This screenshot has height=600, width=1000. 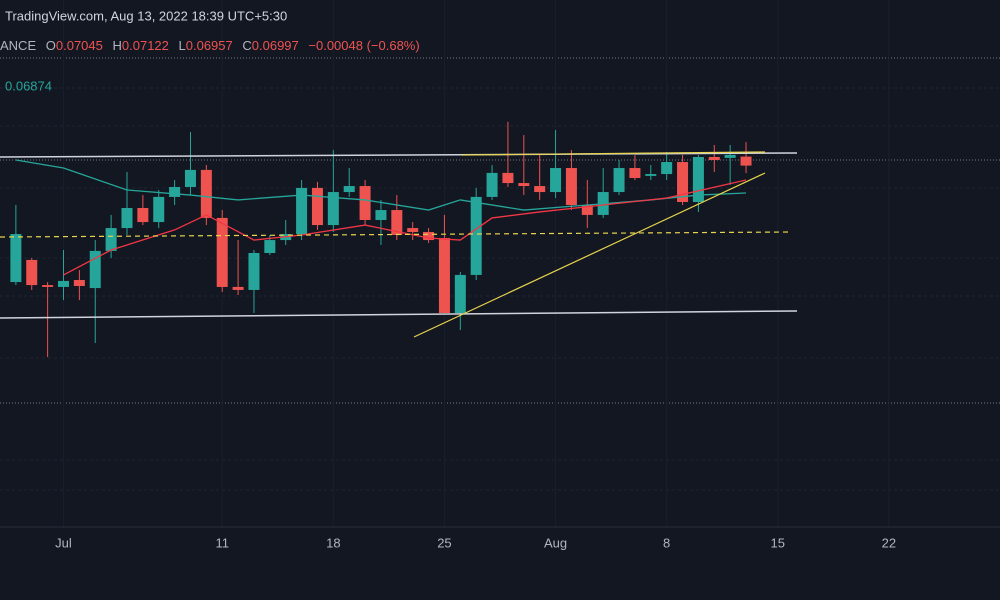 What do you see at coordinates (363, 45) in the screenshot?
I see `change: −0.00048 (−0.68%)` at bounding box center [363, 45].